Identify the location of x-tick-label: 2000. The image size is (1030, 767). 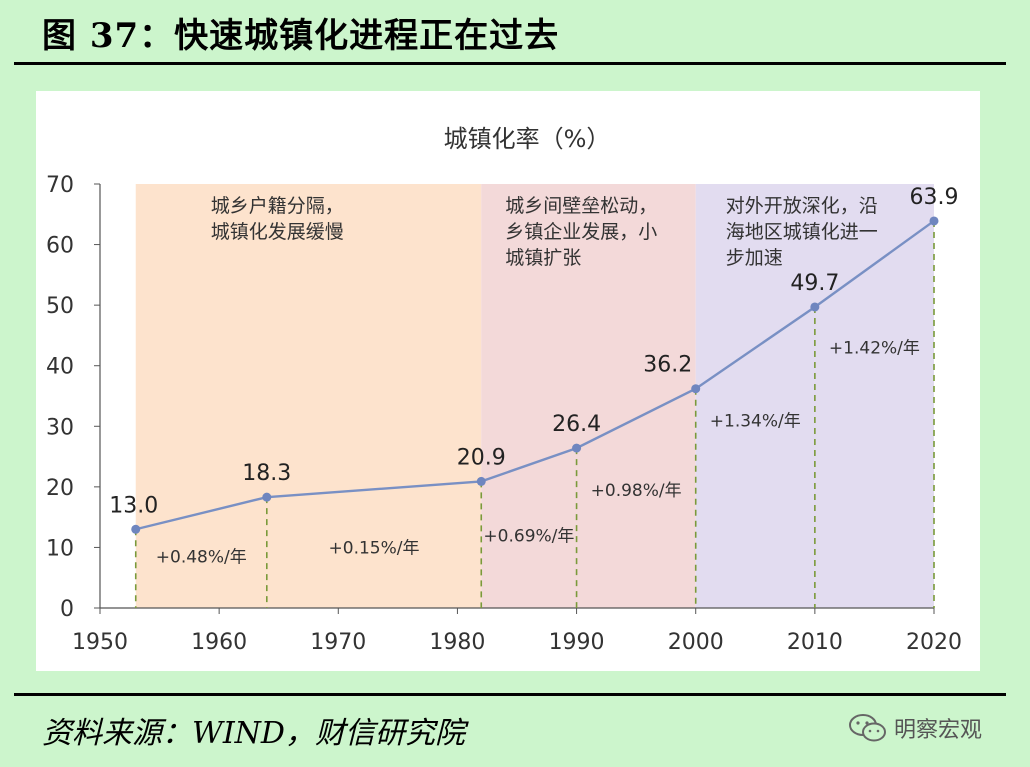
(696, 642).